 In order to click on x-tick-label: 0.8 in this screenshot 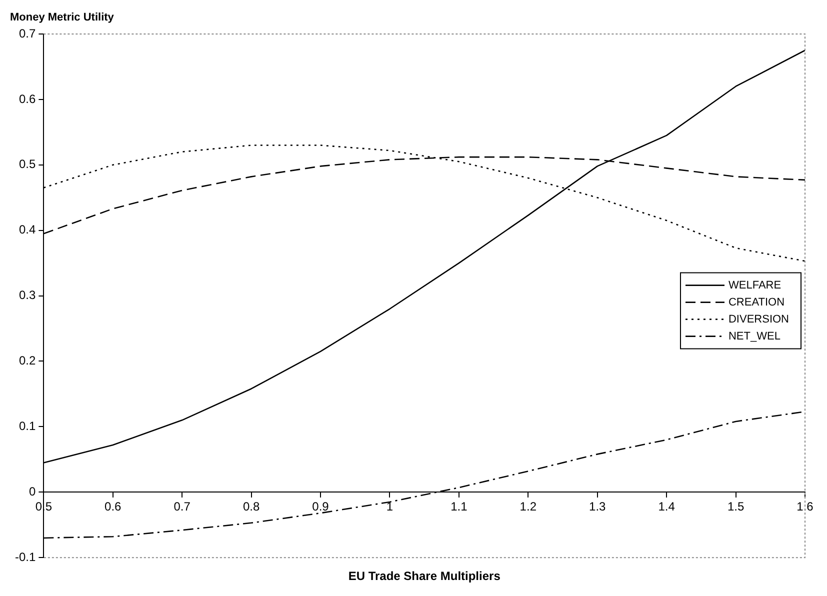, I will do `click(251, 507)`.